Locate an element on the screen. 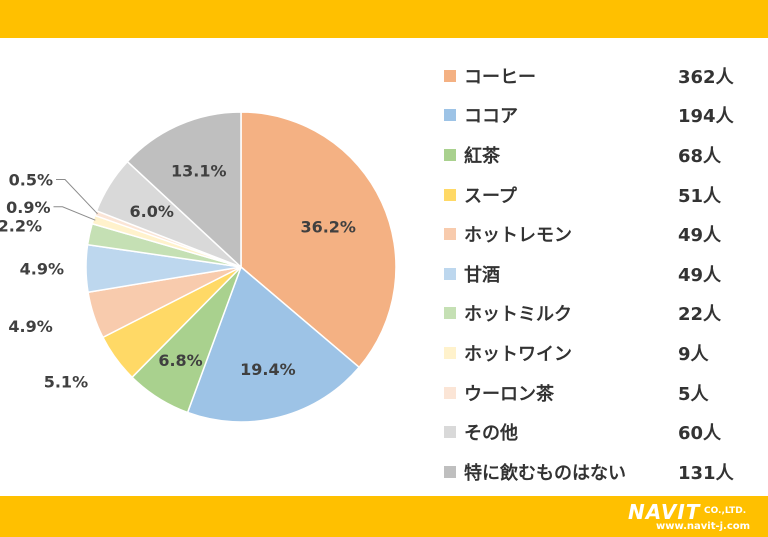  legend-label: ココア is located at coordinates (491, 117).